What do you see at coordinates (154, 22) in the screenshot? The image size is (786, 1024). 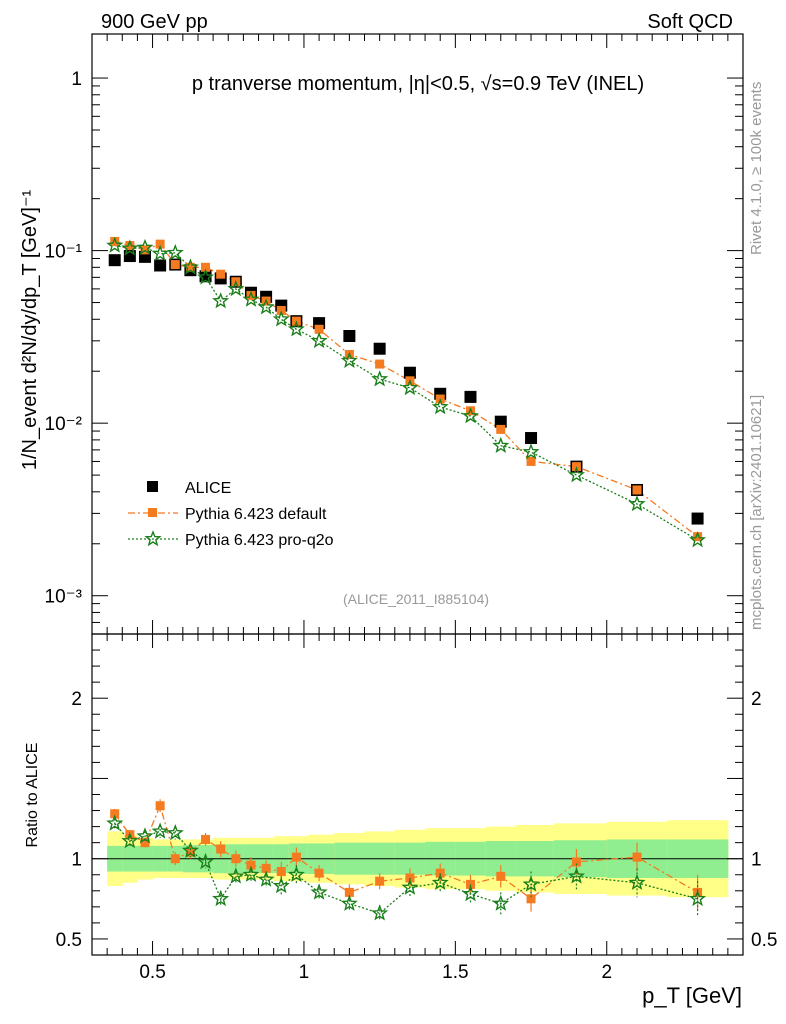 I see `header-energy-label: 900 GeV pp` at bounding box center [154, 22].